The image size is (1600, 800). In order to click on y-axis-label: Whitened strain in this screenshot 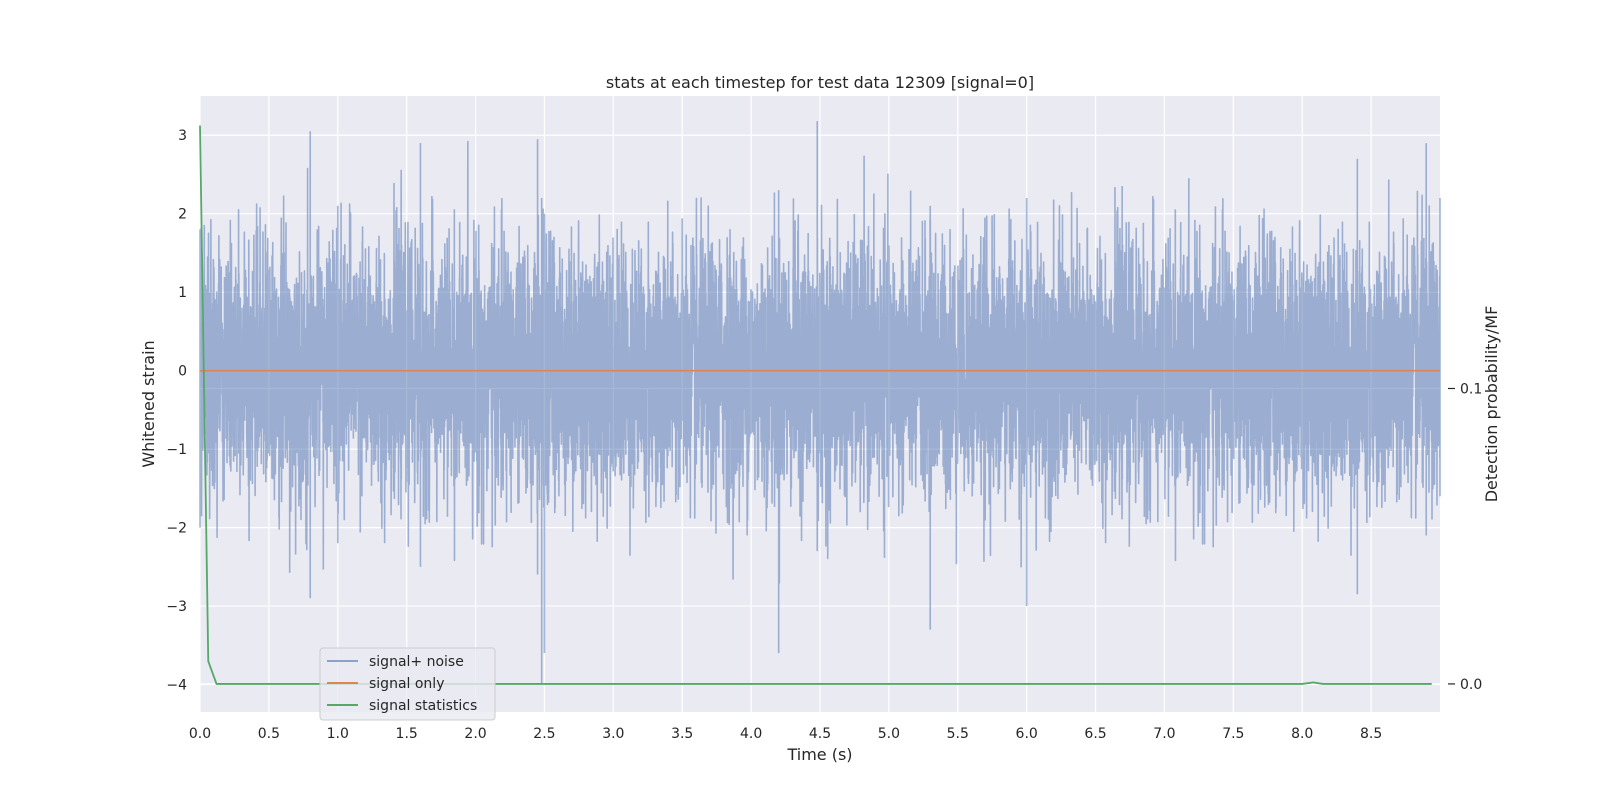, I will do `click(148, 403)`.